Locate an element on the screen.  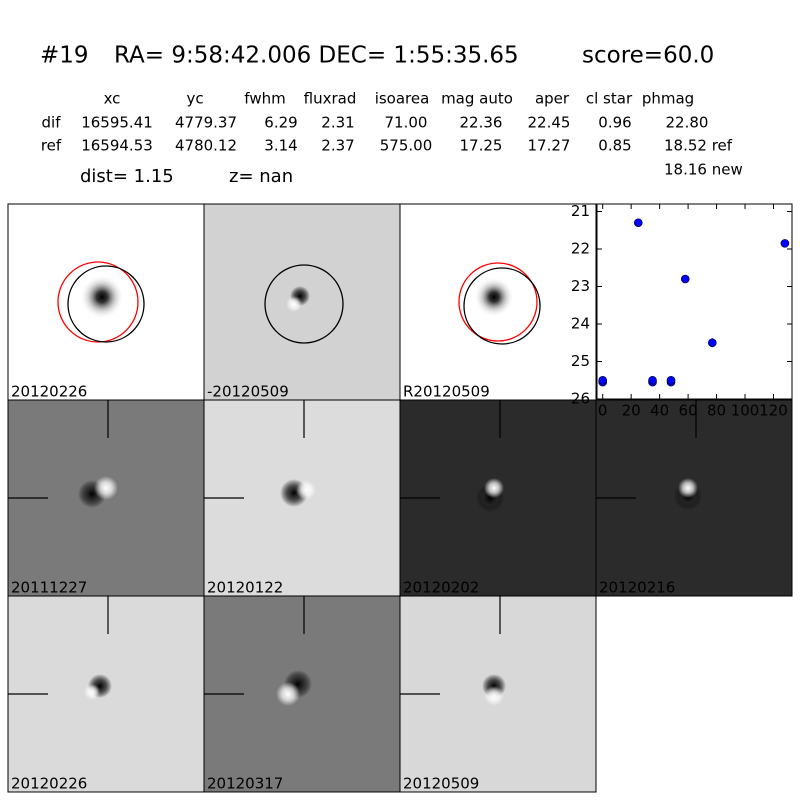
panel-label: 20120202 is located at coordinates (441, 588).